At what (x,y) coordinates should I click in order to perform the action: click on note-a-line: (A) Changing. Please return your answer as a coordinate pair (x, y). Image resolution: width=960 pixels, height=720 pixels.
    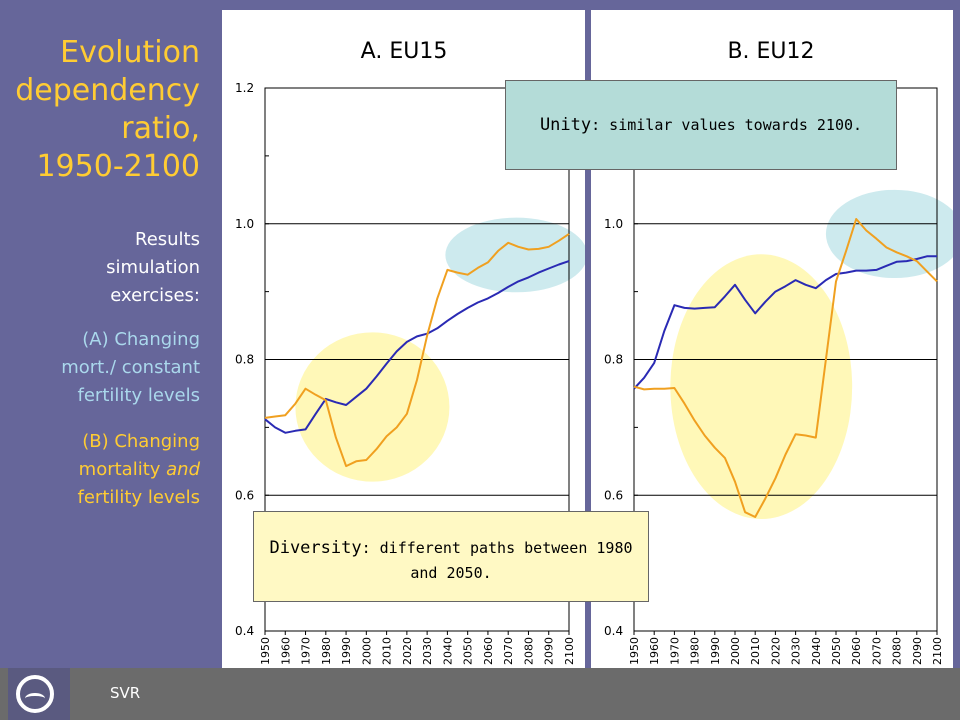
    Looking at the image, I should click on (141, 339).